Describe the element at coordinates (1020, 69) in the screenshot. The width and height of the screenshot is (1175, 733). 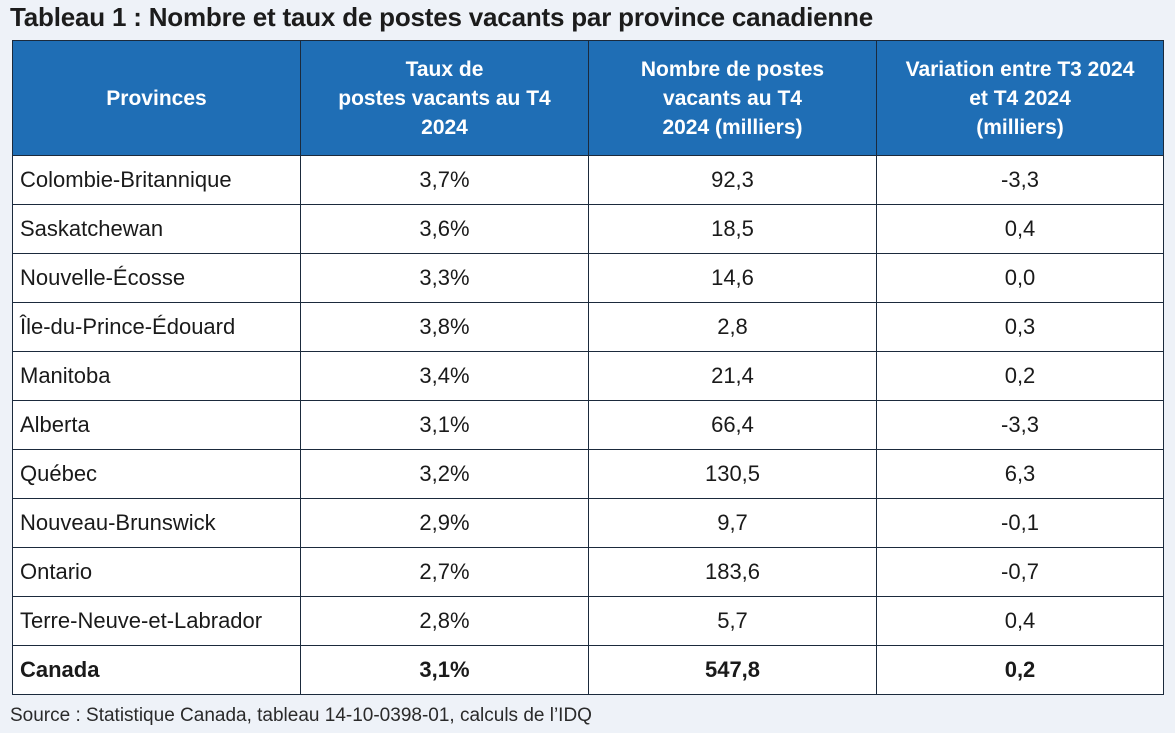
I see `header-line: Variation entre T3 2024` at that location.